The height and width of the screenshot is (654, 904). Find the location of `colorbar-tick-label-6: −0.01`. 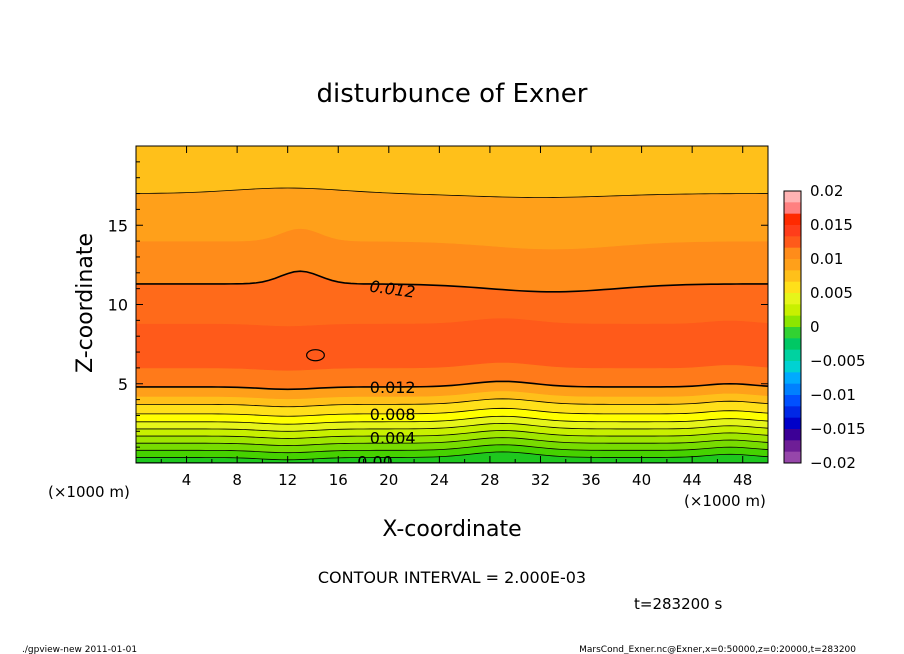

colorbar-tick-label-6: −0.01 is located at coordinates (833, 395).